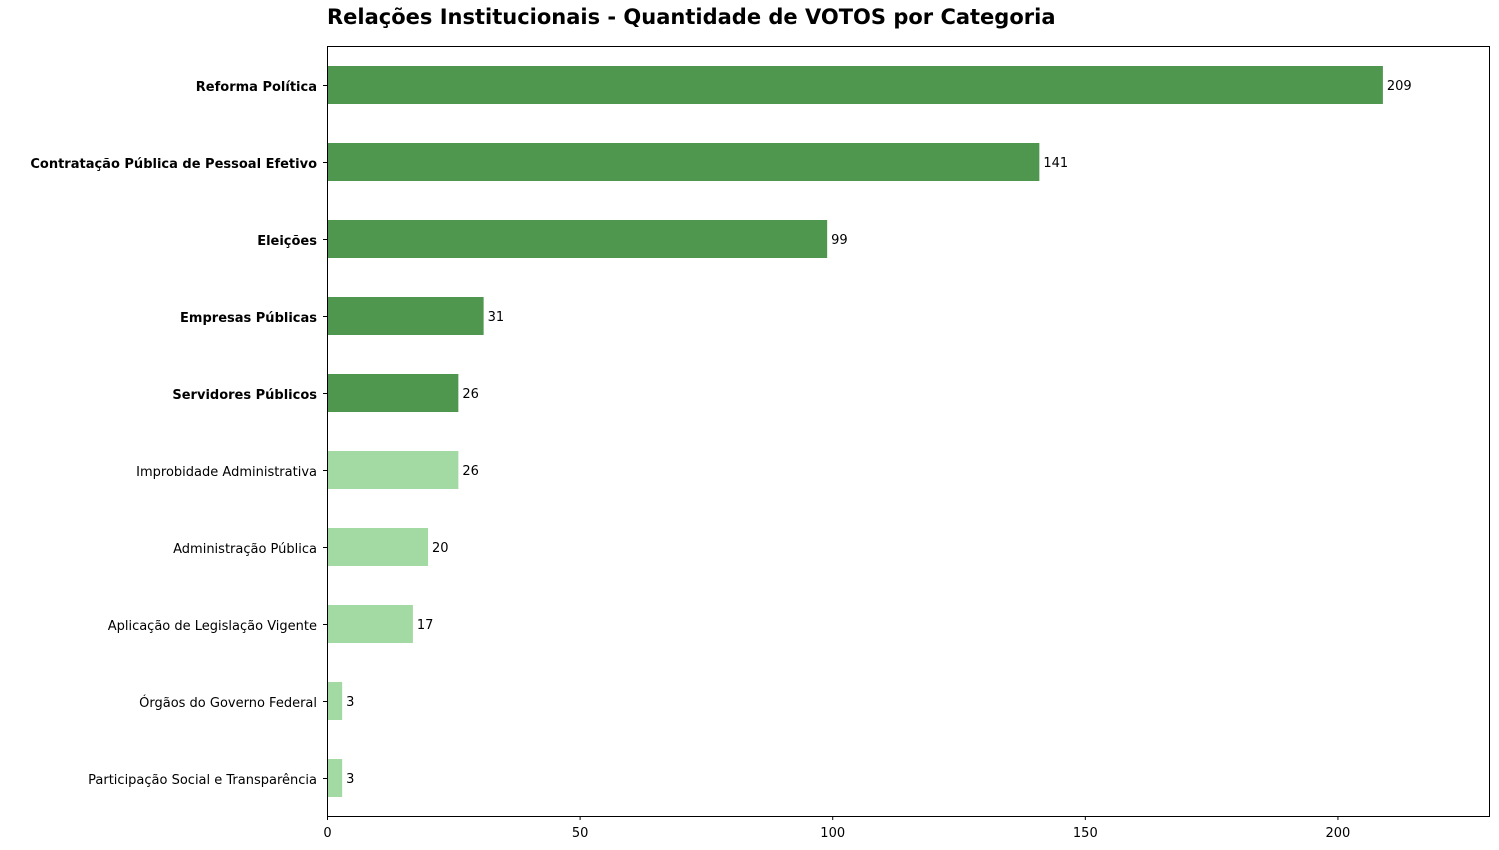 The height and width of the screenshot is (850, 1499). Describe the element at coordinates (440, 548) in the screenshot. I see `bar-value-label: 20` at that location.